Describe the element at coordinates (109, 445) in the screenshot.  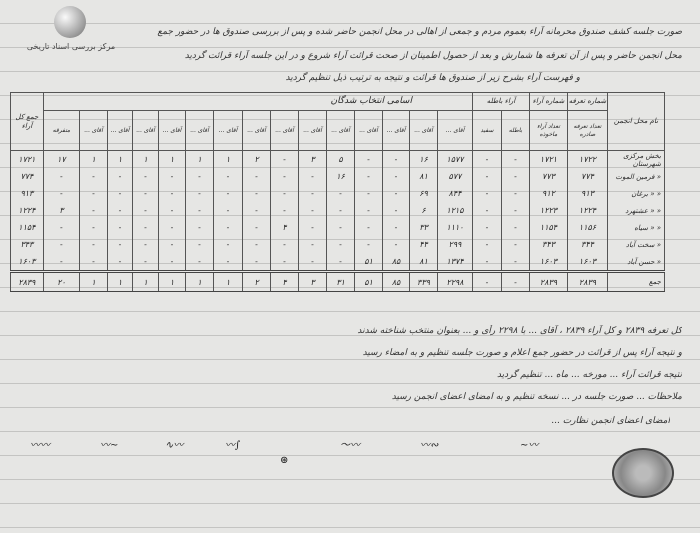
I see `signature: ∽〰` at that location.